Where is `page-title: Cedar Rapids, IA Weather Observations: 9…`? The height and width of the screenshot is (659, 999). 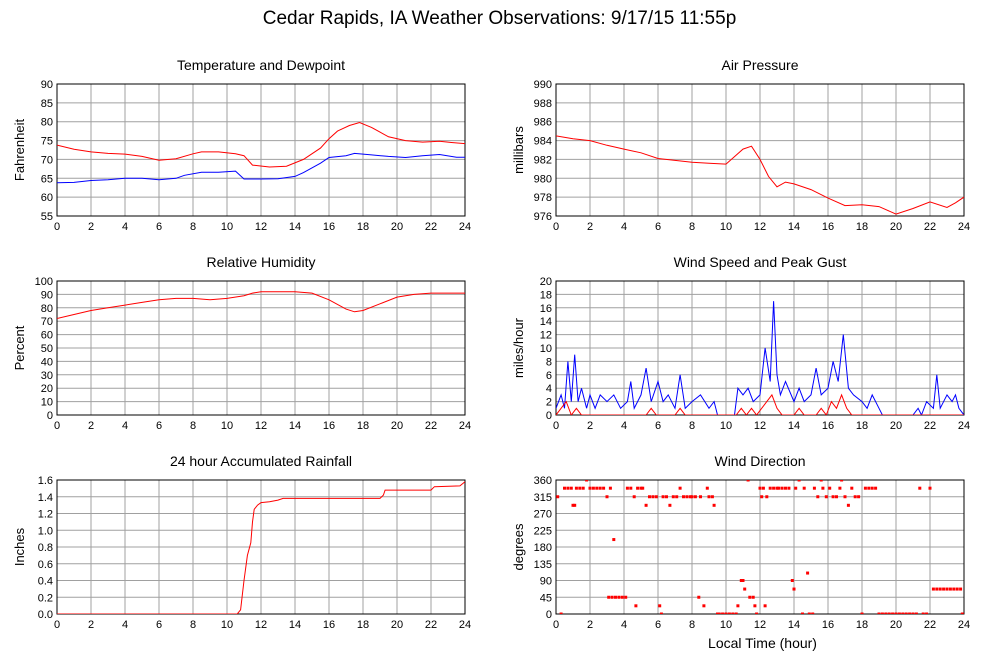 page-title: Cedar Rapids, IA Weather Observations: 9… is located at coordinates (499, 18).